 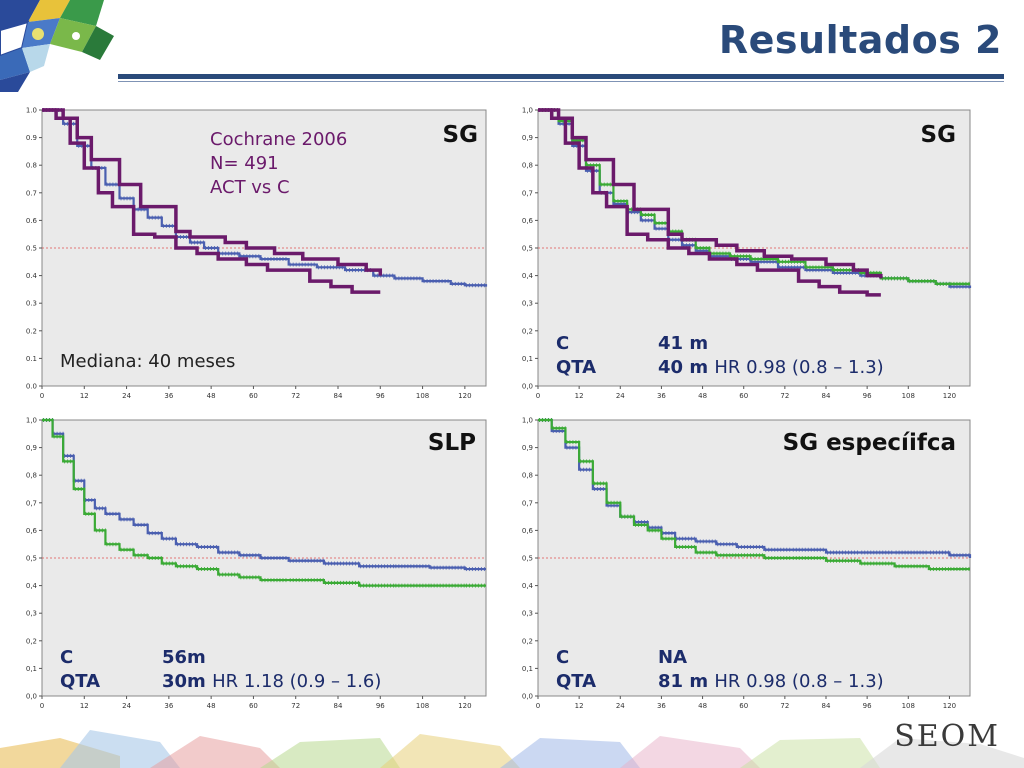 I want to click on series-line-lower-bound, so click(x=709, y=202).